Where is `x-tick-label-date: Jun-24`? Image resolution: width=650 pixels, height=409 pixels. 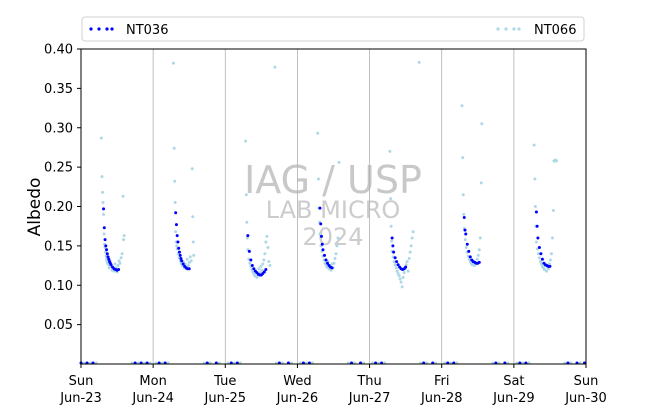 x-tick-label-date: Jun-24 is located at coordinates (152, 398).